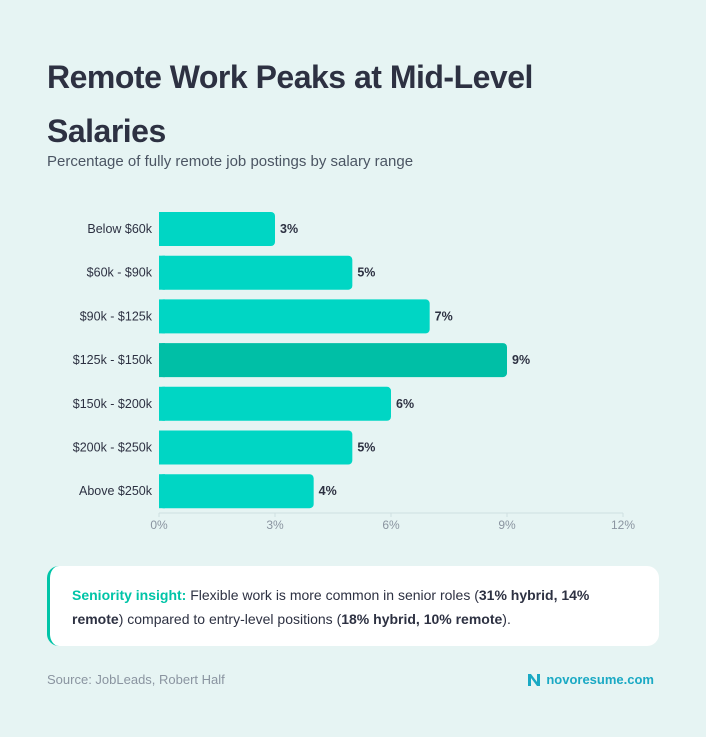 This screenshot has height=737, width=706. I want to click on insight-entry-stats: 18% hybrid, 10% remote, so click(422, 619).